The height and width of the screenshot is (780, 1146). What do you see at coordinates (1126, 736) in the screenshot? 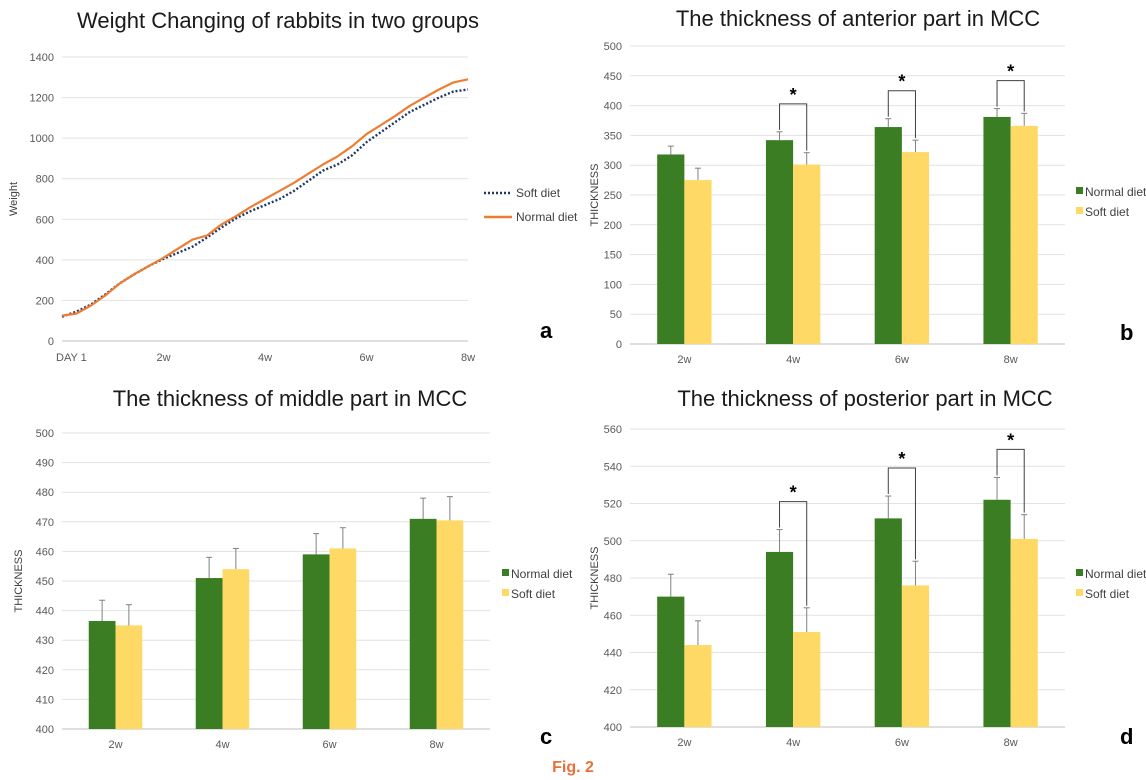
I see `panel-label: d` at bounding box center [1126, 736].